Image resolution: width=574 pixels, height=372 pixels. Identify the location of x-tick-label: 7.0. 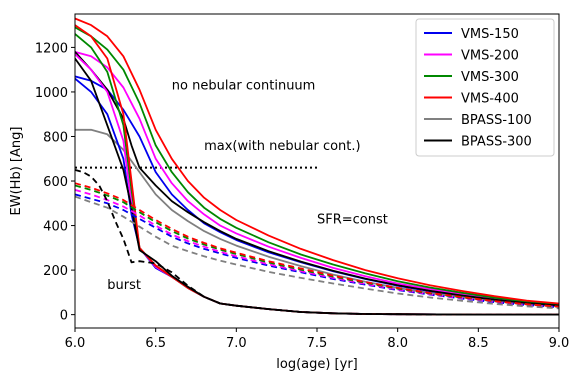
(236, 343).